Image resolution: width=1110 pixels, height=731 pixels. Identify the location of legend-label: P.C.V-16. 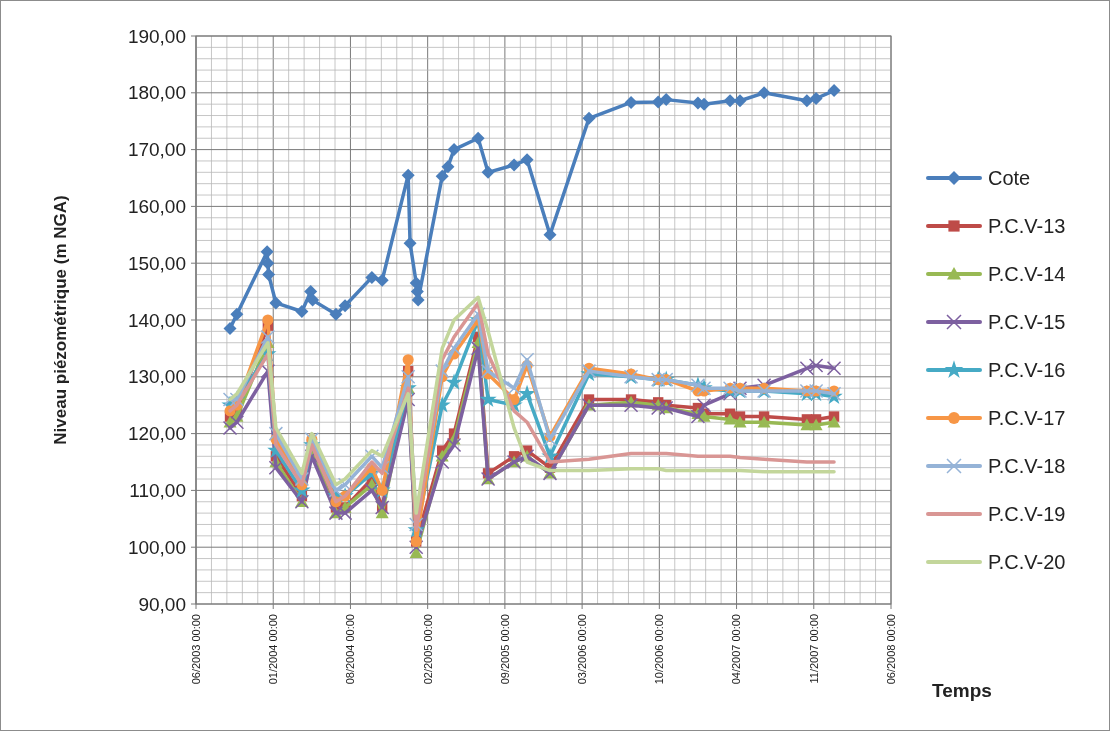
(1027, 370).